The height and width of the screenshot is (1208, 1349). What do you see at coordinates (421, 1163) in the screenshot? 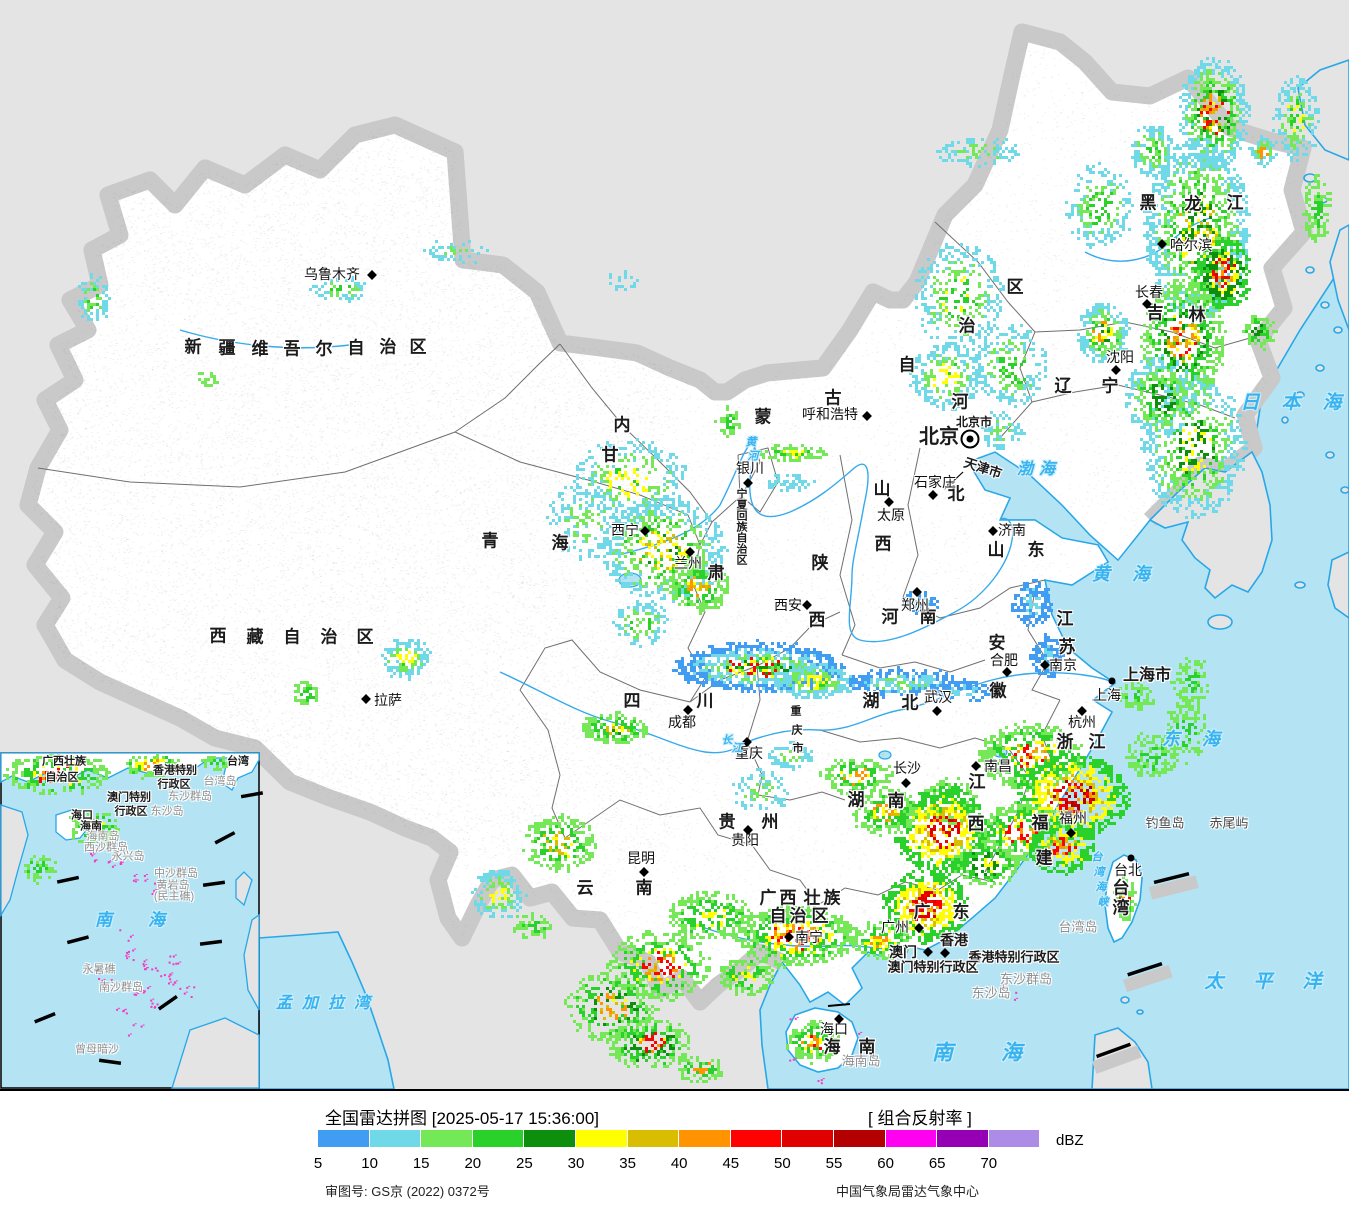
I see `legend-tick: 15` at bounding box center [421, 1163].